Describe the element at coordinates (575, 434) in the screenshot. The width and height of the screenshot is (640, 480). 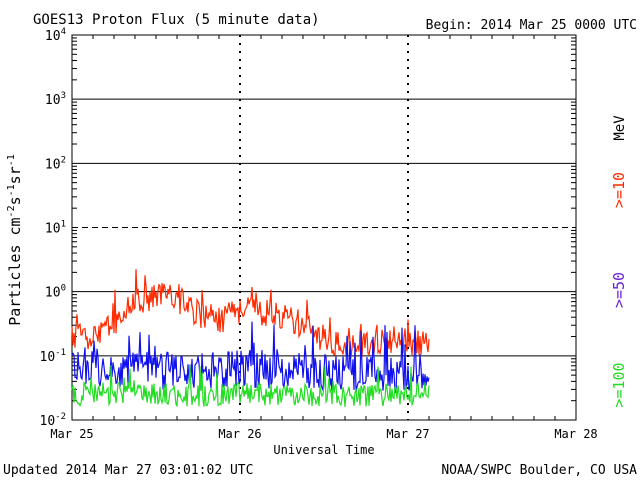
I see `x-tick-label: Mar 28` at that location.